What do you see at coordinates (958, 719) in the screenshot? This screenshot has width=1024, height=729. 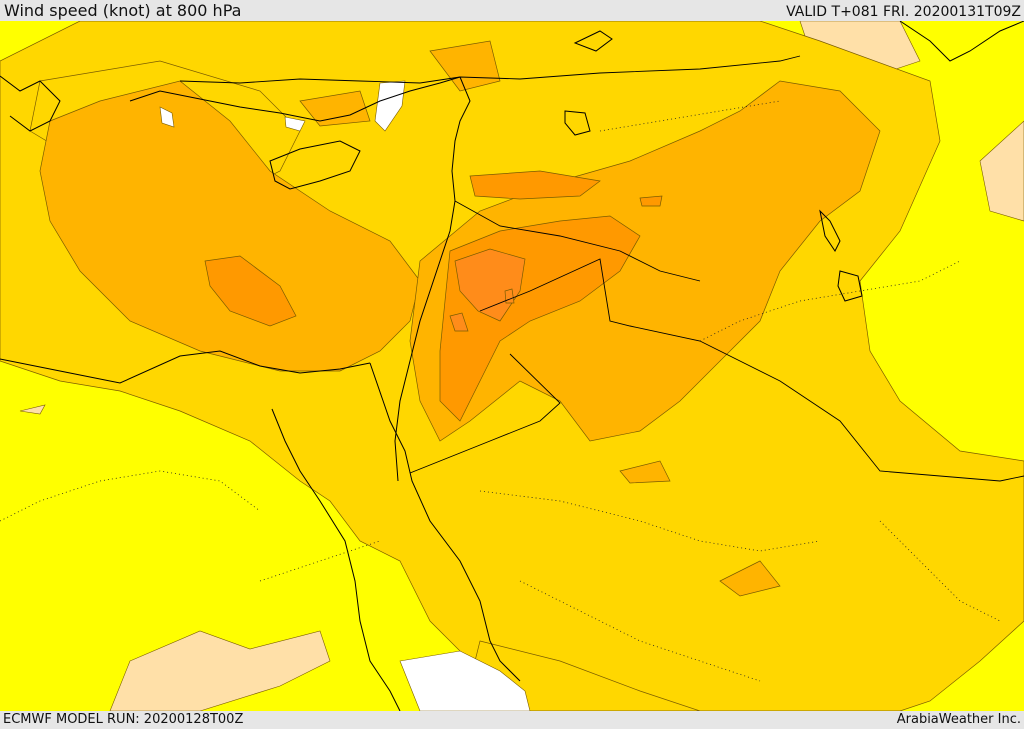 I see `credit-label: ArabiaWeather Inc.` at bounding box center [958, 719].